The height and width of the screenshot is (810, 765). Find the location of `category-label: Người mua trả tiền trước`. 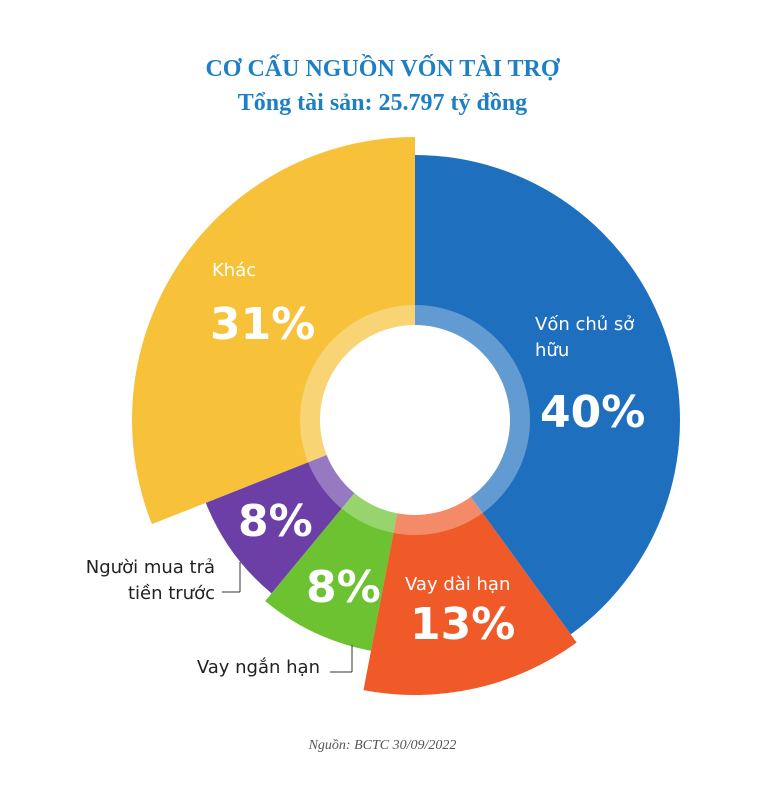

category-label: Người mua trả tiền trước is located at coordinates (150, 580).